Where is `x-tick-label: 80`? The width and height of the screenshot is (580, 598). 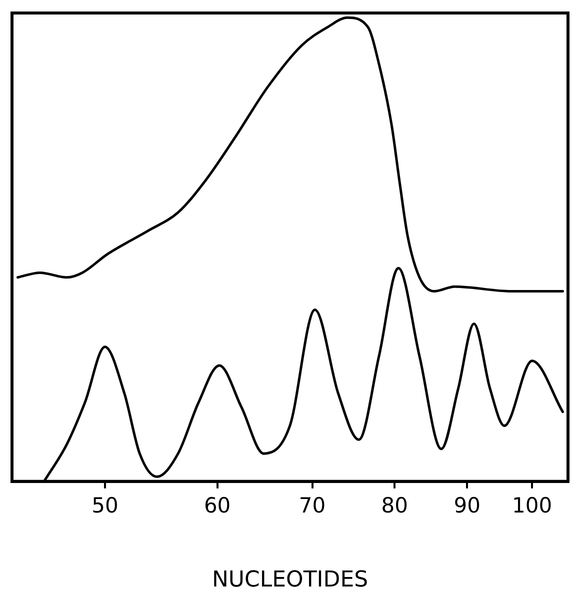
x-tick-label: 80 is located at coordinates (394, 505).